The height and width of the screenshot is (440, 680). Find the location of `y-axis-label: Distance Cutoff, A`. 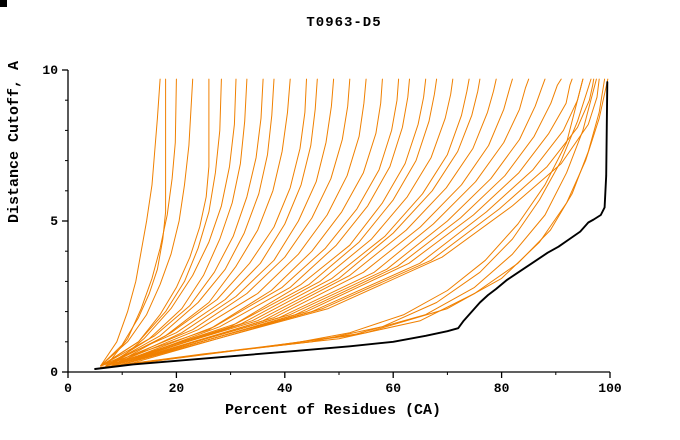

y-axis-label: Distance Cutoff, A is located at coordinates (14, 142).